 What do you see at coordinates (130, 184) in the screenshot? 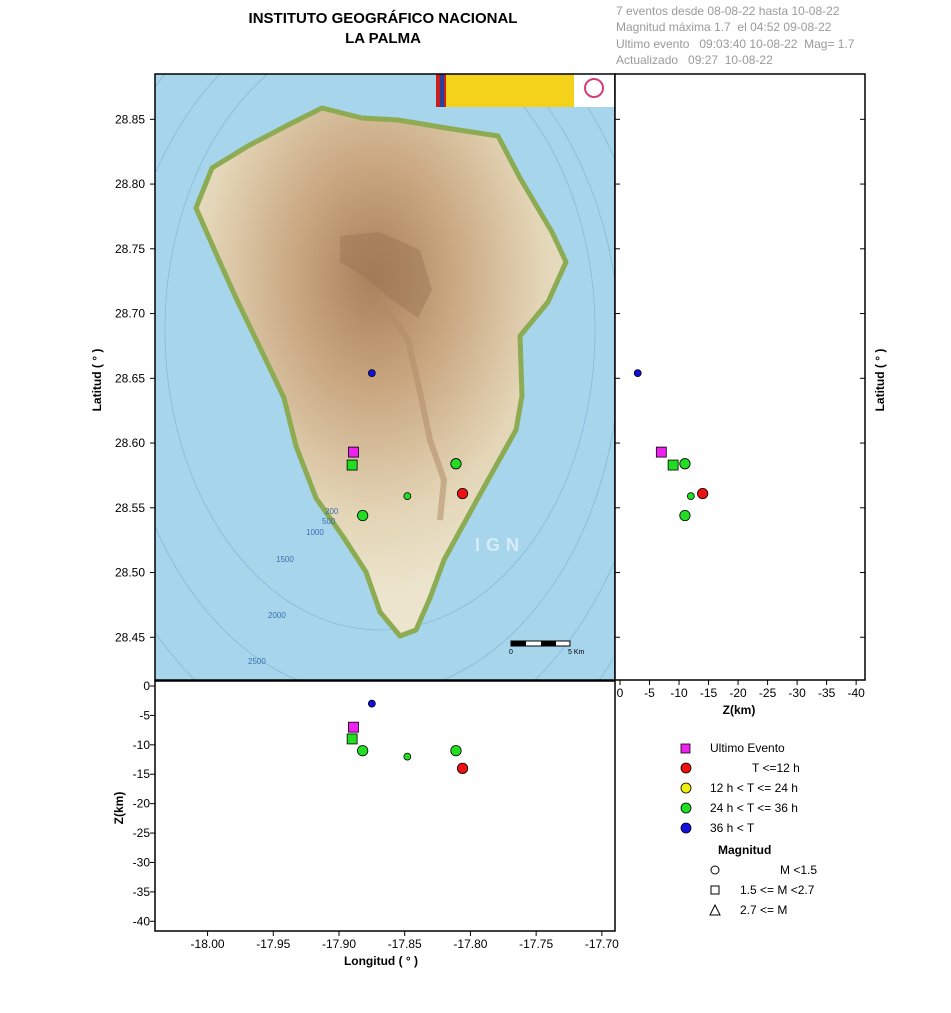
I see `lat-tick-label: 28.80` at bounding box center [130, 184].